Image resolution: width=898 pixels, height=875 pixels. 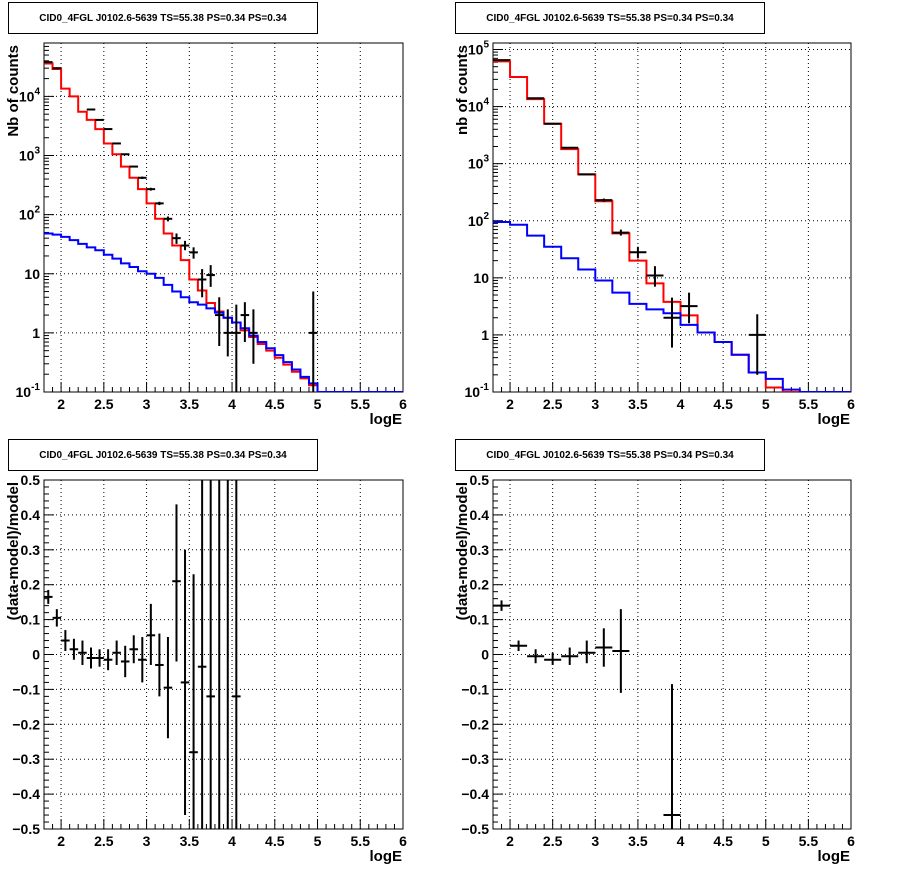 What do you see at coordinates (479, 49) in the screenshot?
I see `y-tick-label: 10⁵` at bounding box center [479, 49].